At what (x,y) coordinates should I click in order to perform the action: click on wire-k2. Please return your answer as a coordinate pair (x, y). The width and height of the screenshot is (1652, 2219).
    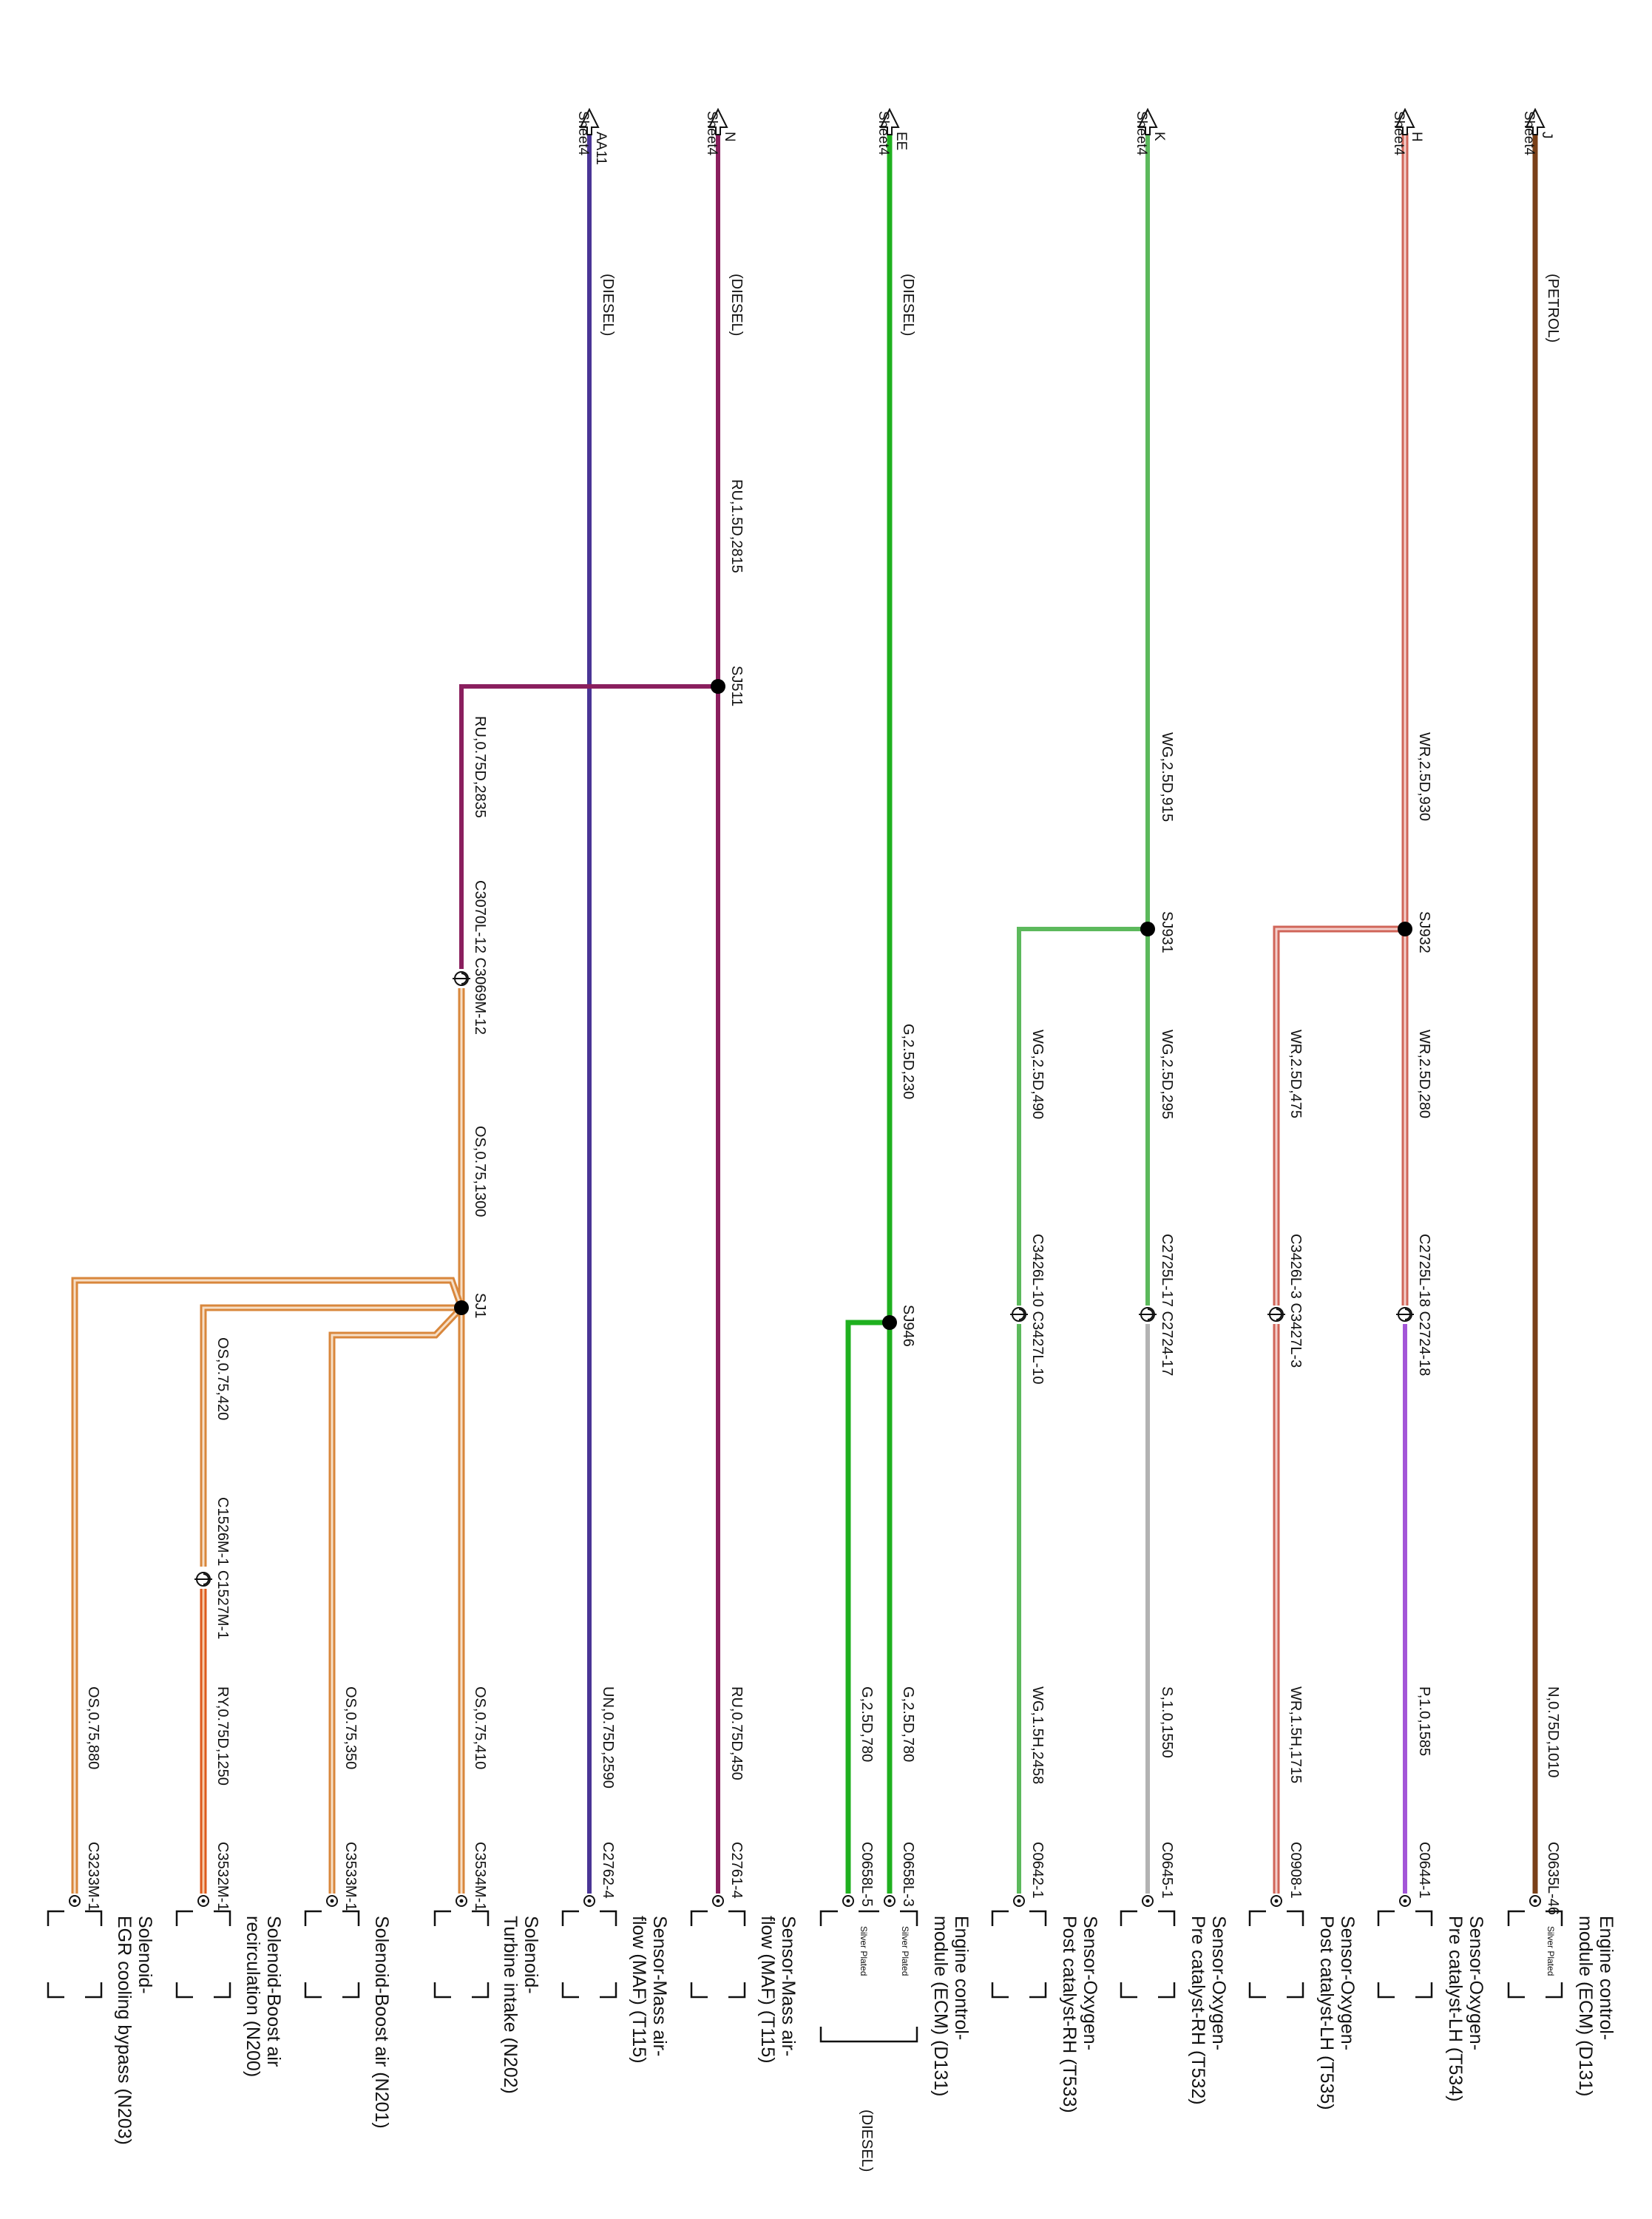
    Looking at the image, I should click on (1082, 1410).